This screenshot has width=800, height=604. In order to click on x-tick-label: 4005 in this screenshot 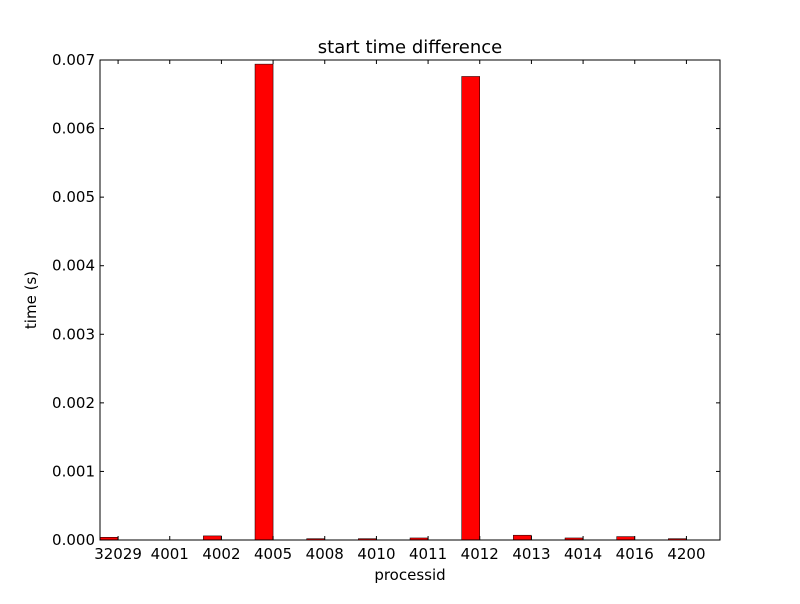, I will do `click(273, 554)`.